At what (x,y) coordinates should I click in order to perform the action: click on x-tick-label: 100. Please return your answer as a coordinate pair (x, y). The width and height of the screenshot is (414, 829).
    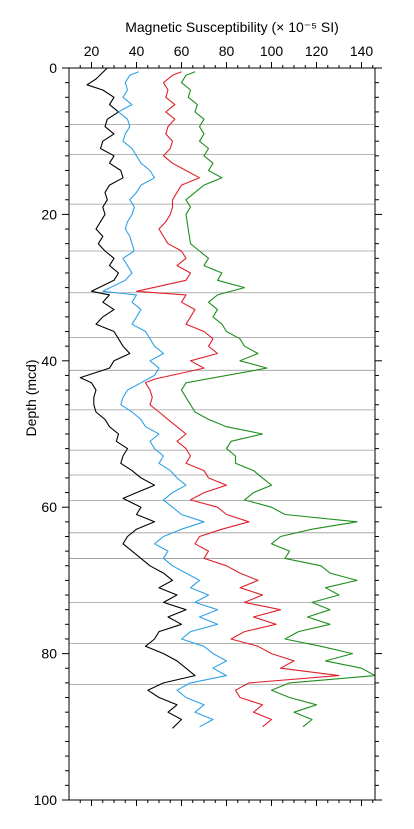
    Looking at the image, I should click on (272, 51).